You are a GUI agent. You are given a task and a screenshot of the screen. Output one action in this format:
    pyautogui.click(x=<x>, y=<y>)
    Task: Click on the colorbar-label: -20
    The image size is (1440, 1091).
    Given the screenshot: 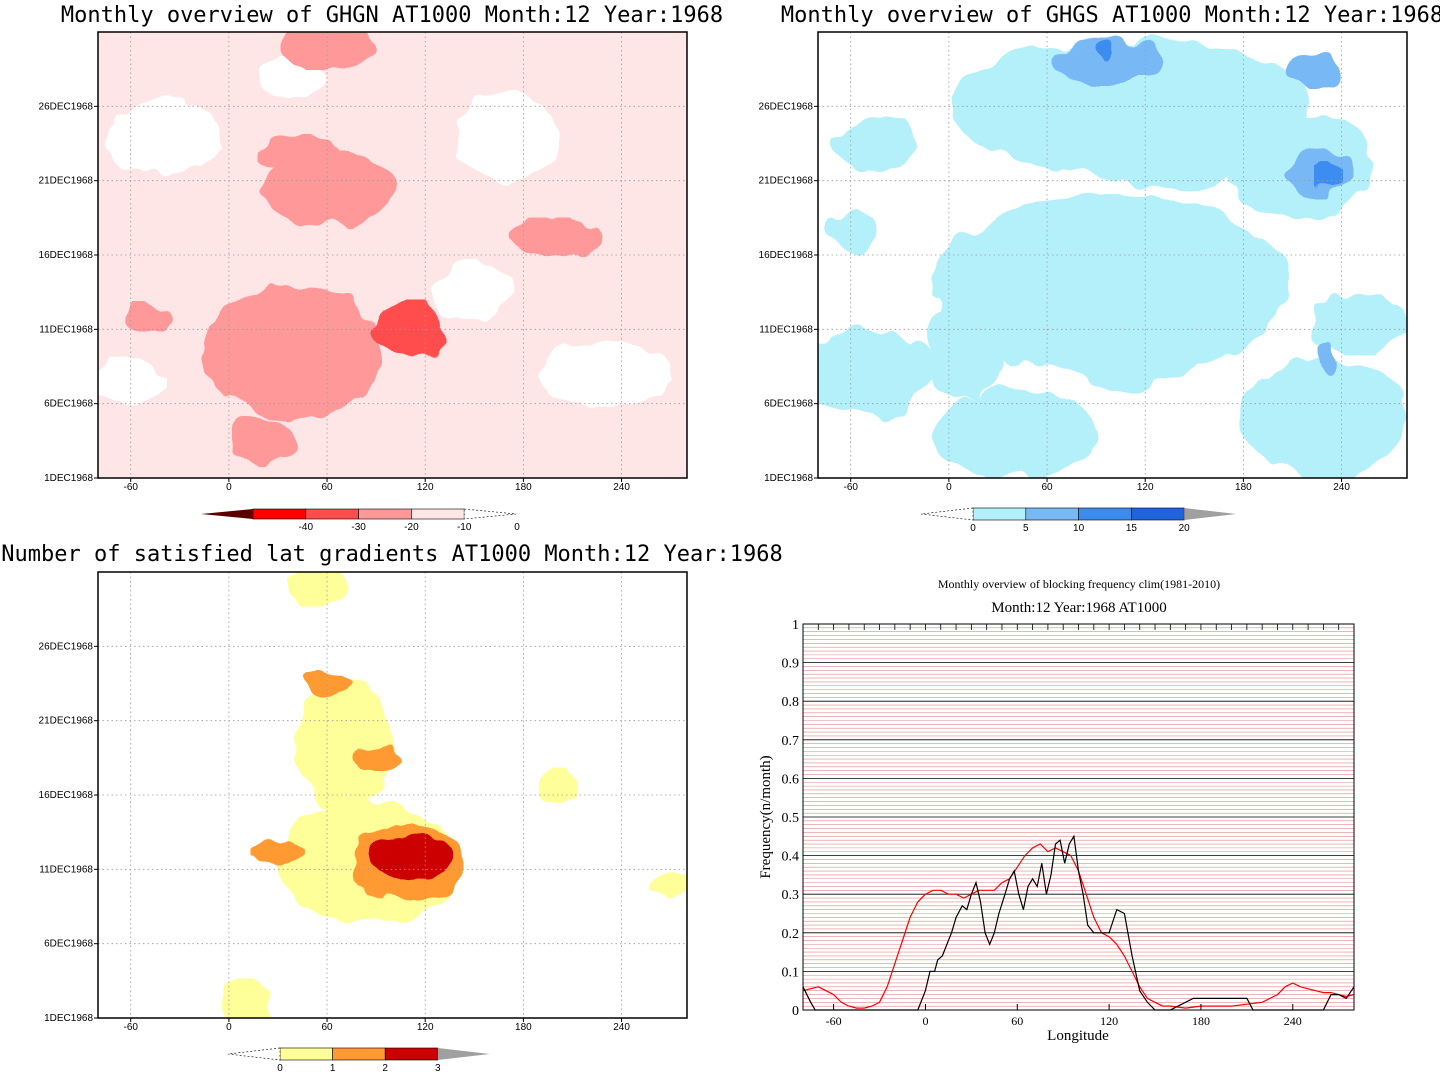 What is the action you would take?
    pyautogui.click(x=411, y=527)
    